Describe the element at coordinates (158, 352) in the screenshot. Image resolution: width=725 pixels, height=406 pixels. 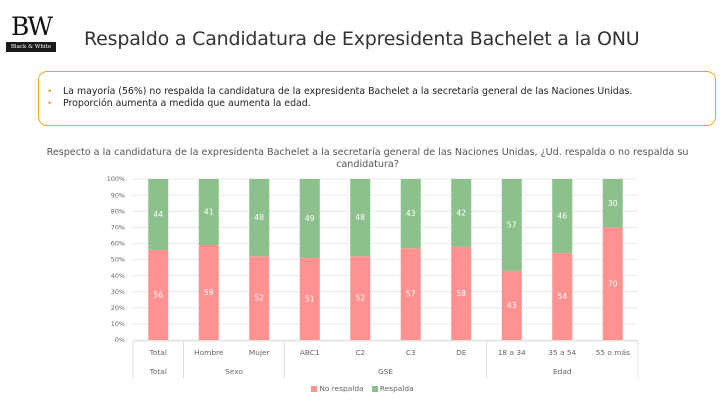
I see `category-label: Total` at that location.